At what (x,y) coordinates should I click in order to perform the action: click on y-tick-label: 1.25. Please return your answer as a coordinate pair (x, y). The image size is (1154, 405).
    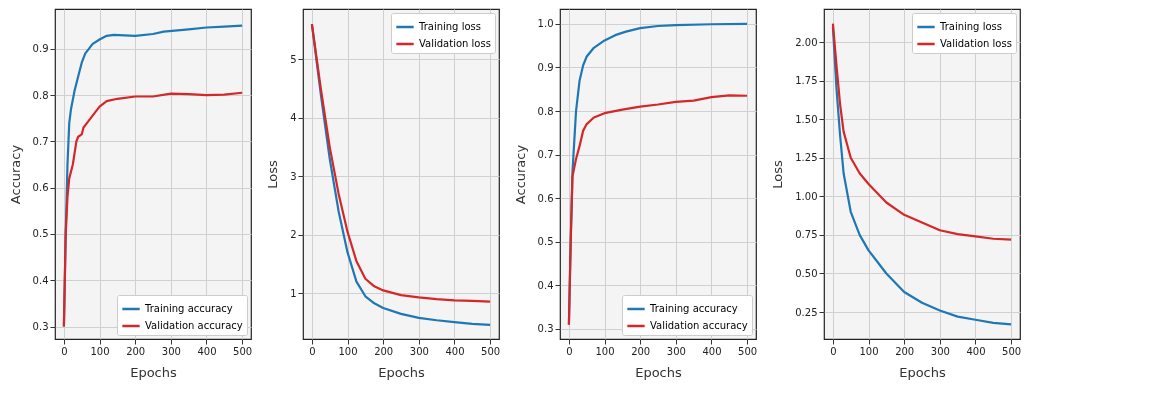
    Looking at the image, I should click on (806, 158).